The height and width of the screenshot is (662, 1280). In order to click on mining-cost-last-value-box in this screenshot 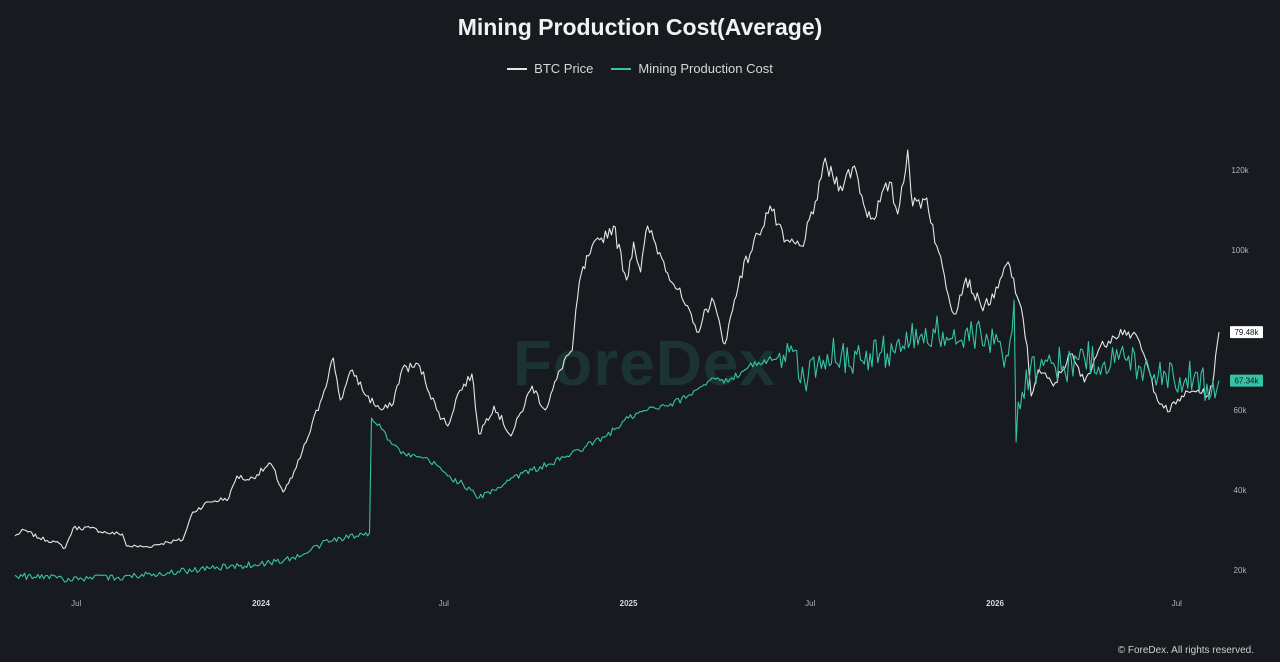, I will do `click(1246, 380)`.